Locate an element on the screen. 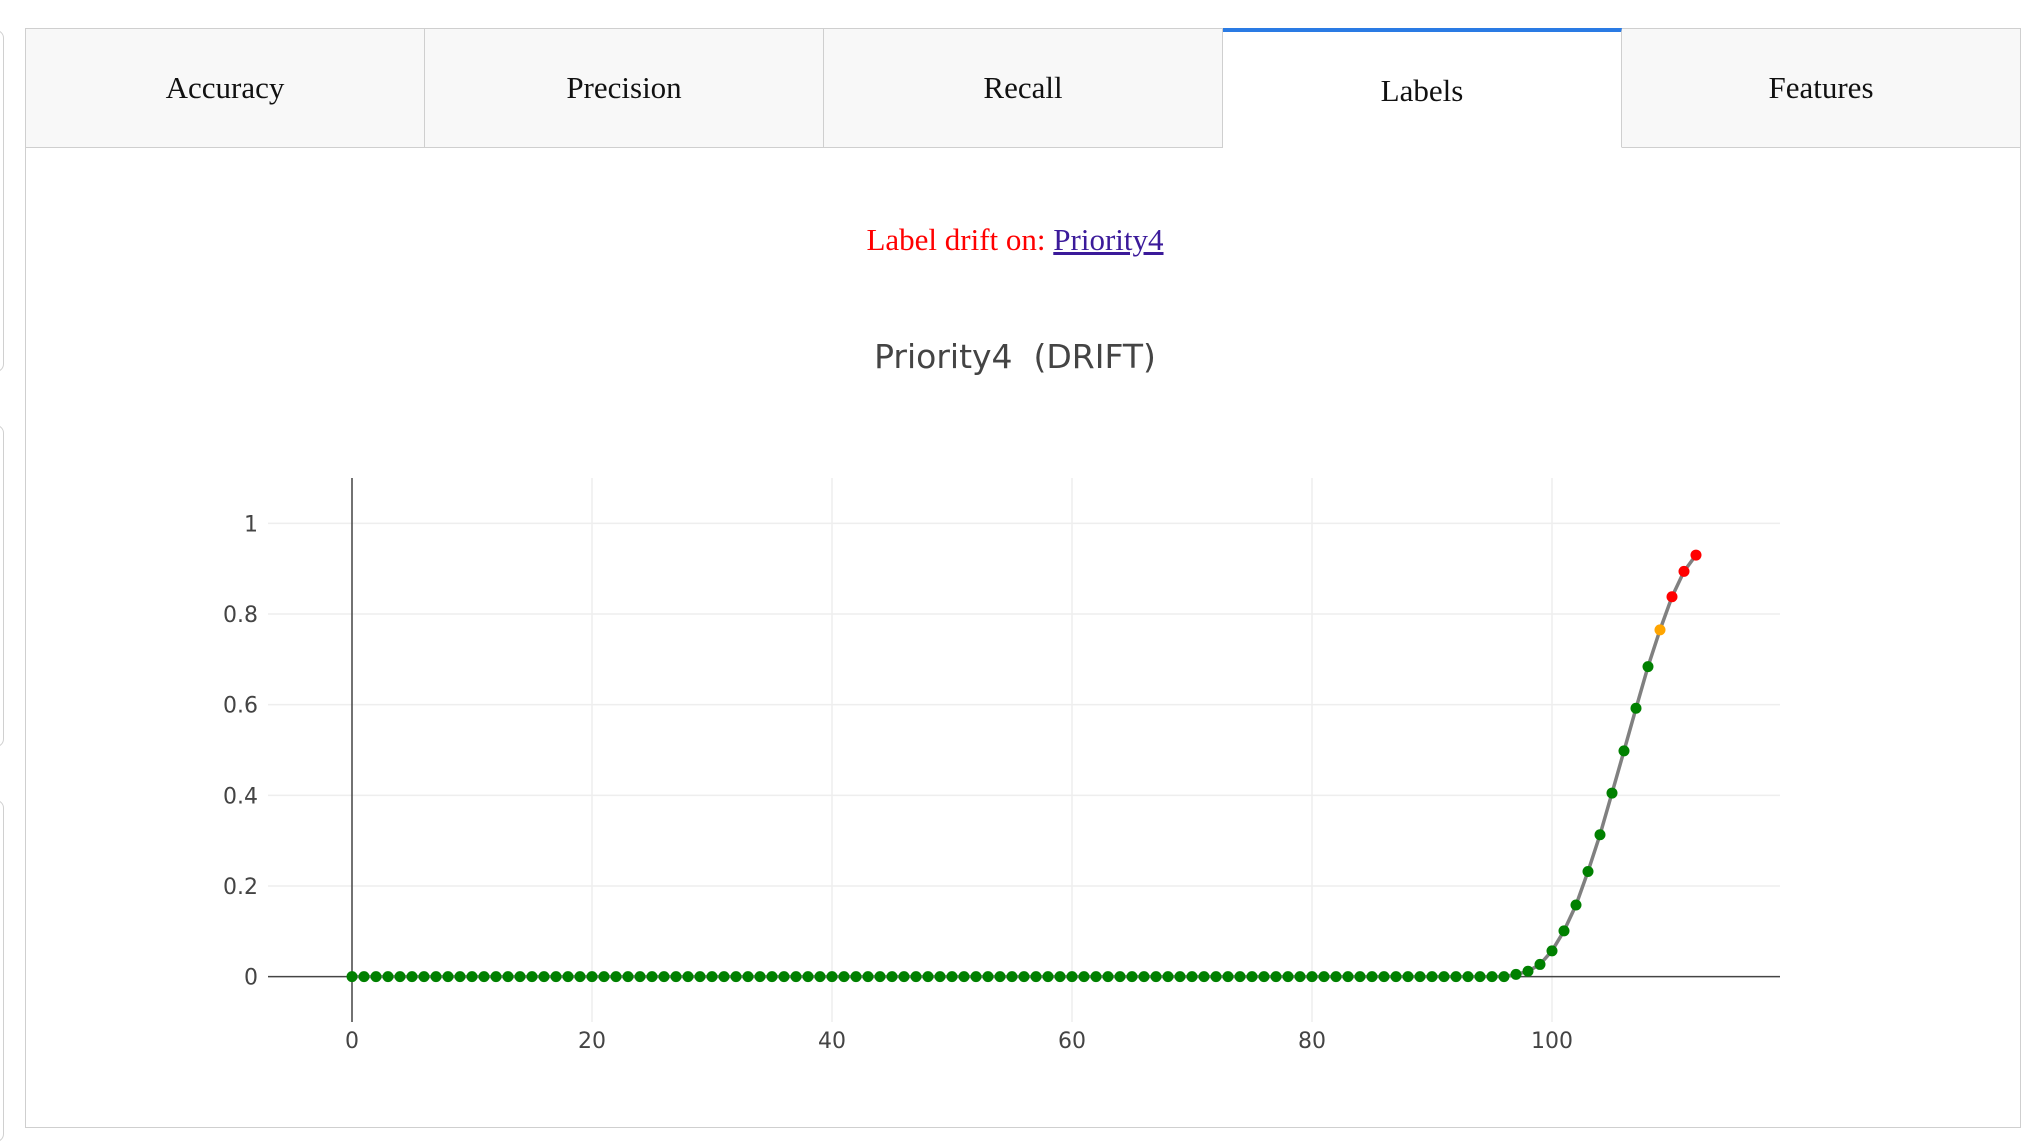 Image resolution: width=2030 pixels, height=1142 pixels. tab-labels: Labels is located at coordinates (1422, 88).